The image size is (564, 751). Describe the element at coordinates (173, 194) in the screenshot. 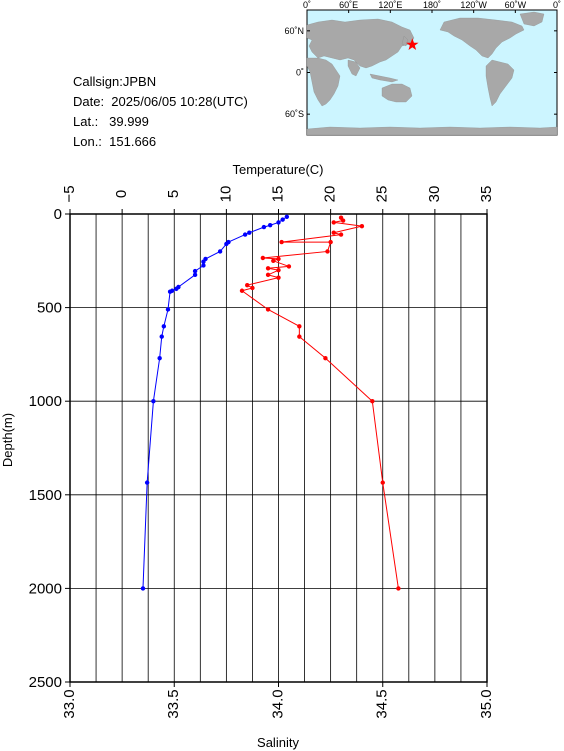

I see `temperature-tick-label: 5` at that location.